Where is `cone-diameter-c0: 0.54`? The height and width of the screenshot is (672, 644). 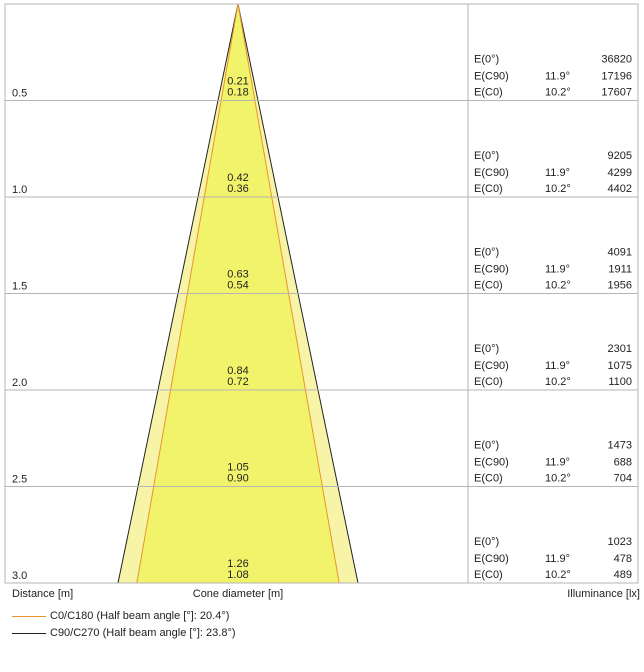 cone-diameter-c0: 0.54 is located at coordinates (237, 286).